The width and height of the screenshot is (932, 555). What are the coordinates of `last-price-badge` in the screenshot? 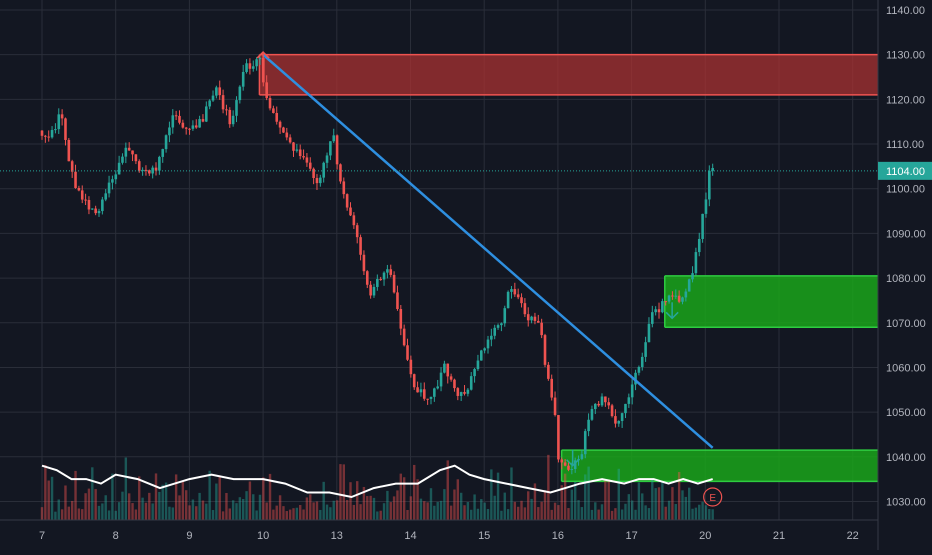 It's located at (905, 170).